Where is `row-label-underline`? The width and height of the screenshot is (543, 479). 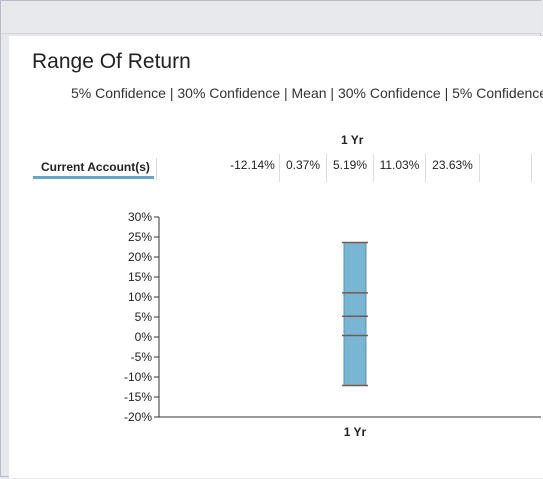
row-label-underline is located at coordinates (93, 177).